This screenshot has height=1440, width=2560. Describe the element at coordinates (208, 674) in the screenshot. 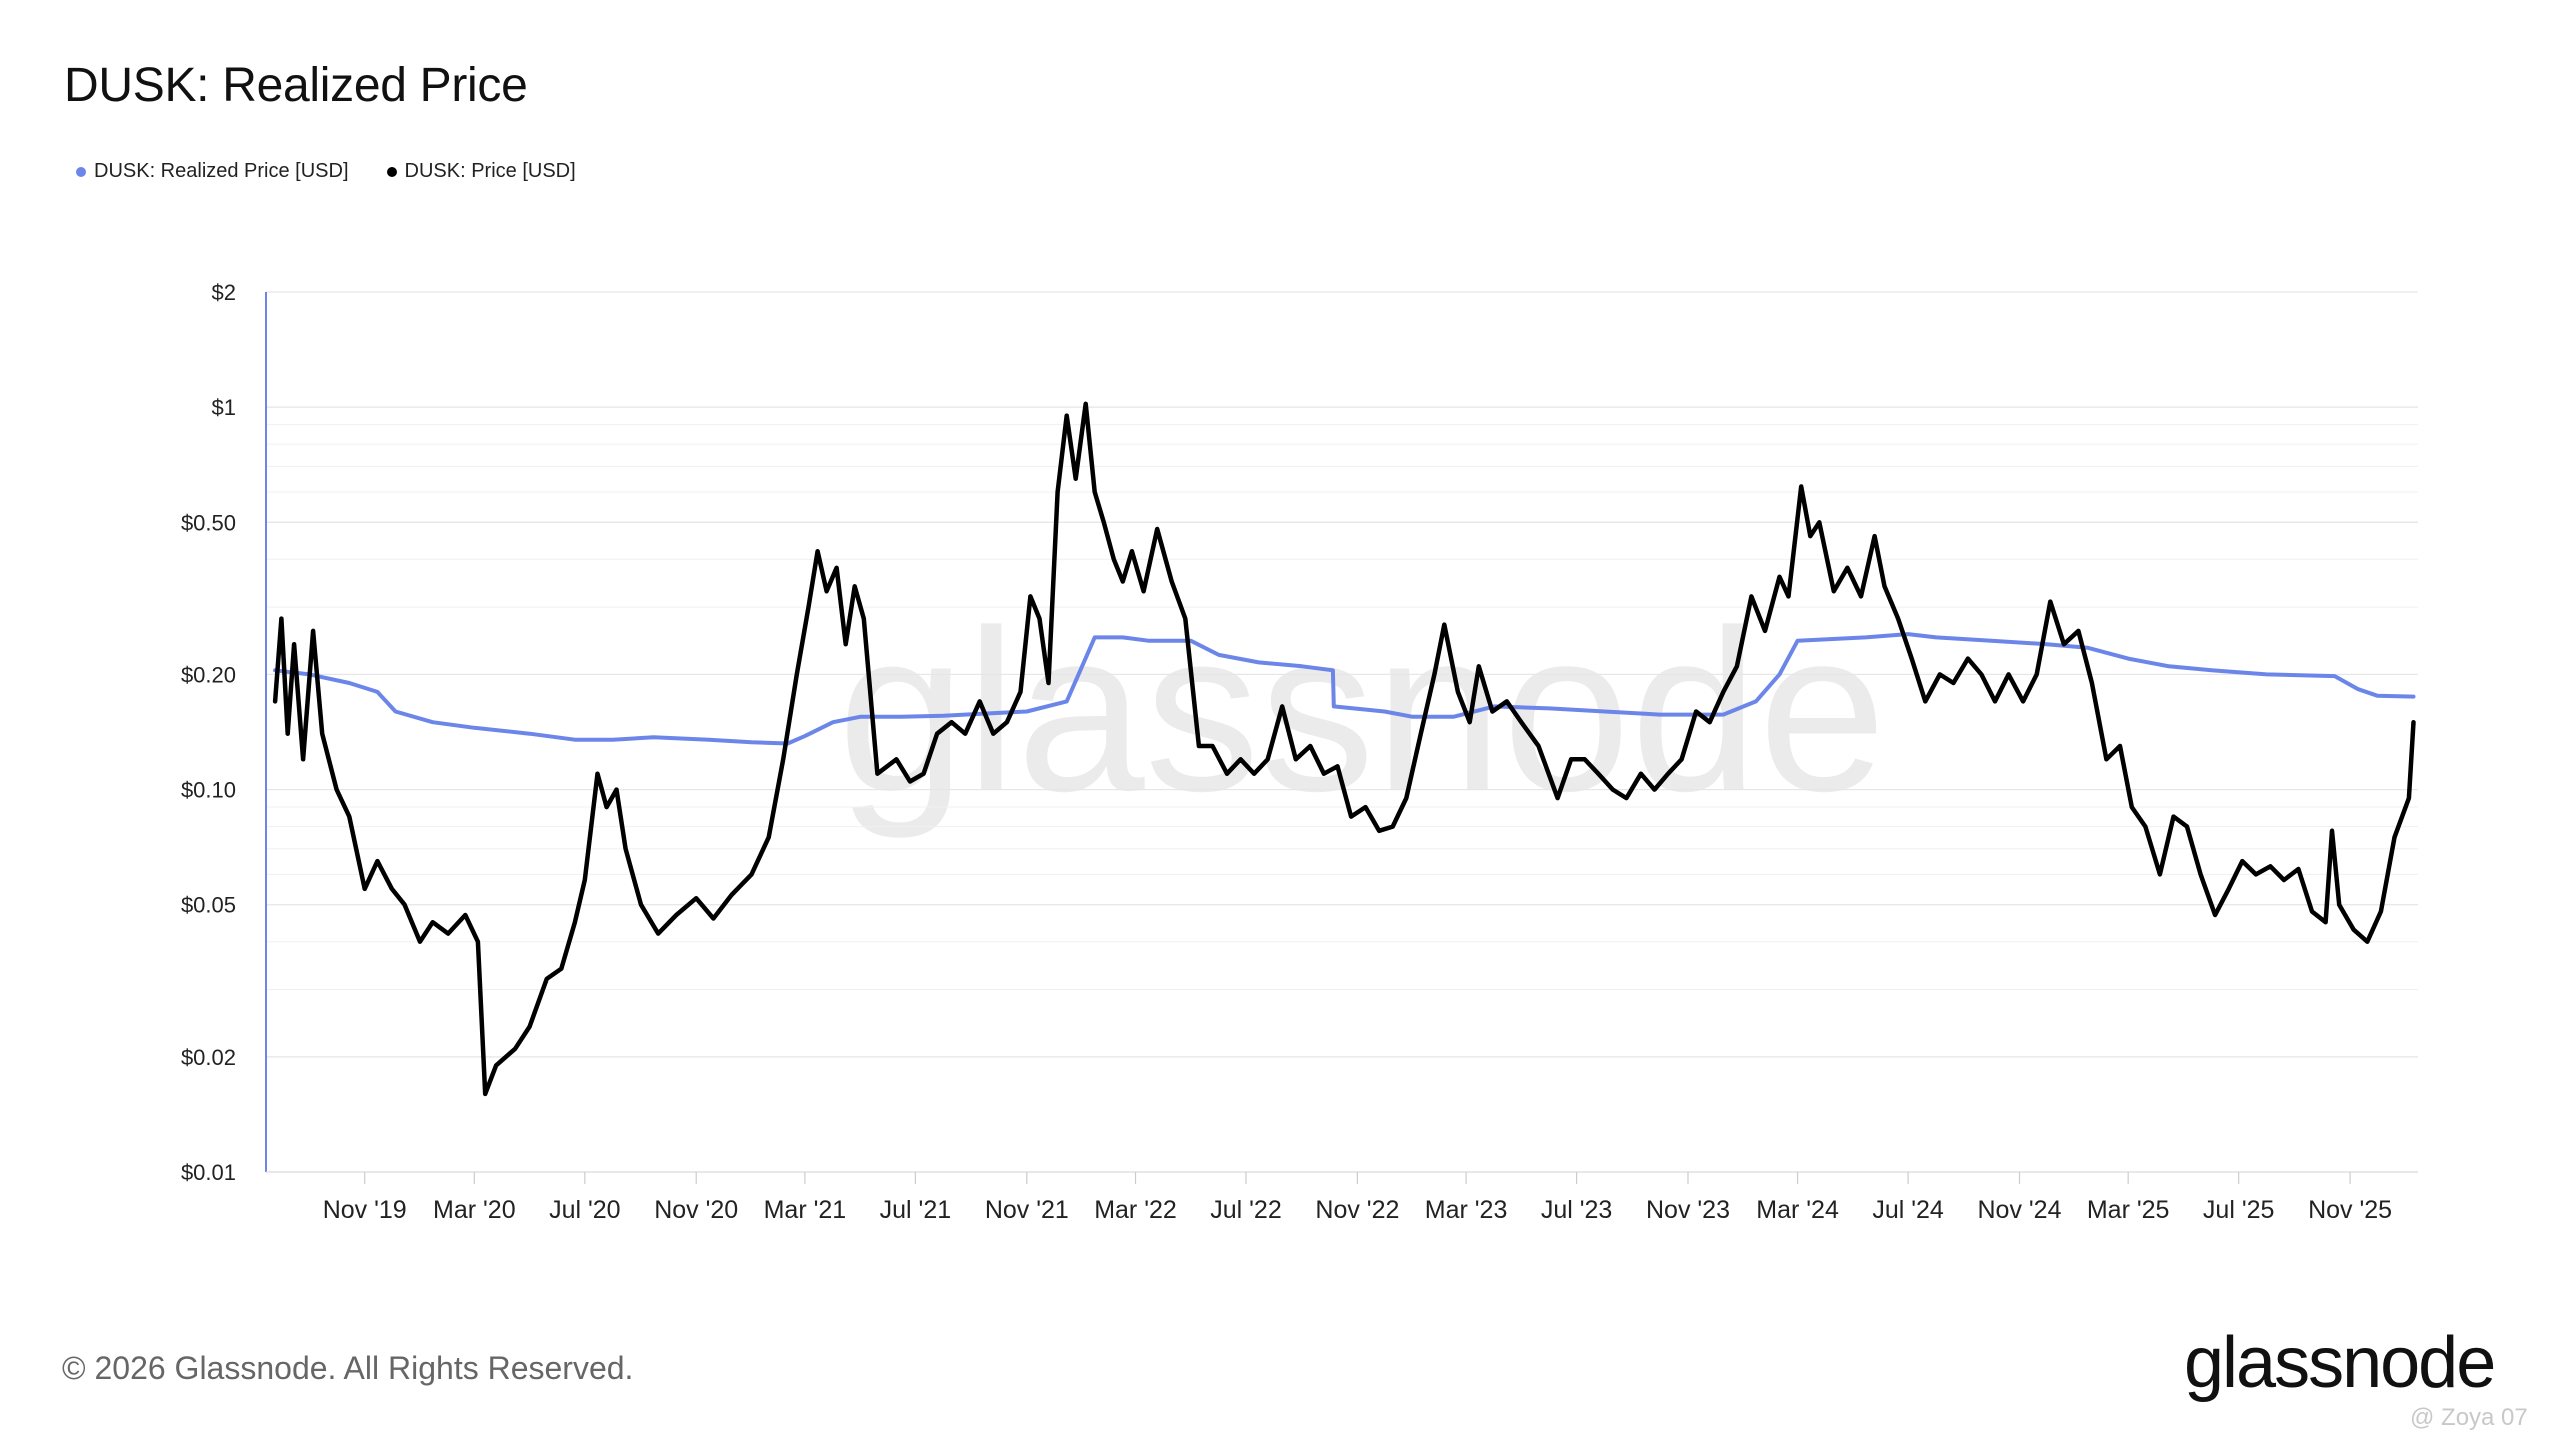

I see `y-tick-label: $0.20` at that location.